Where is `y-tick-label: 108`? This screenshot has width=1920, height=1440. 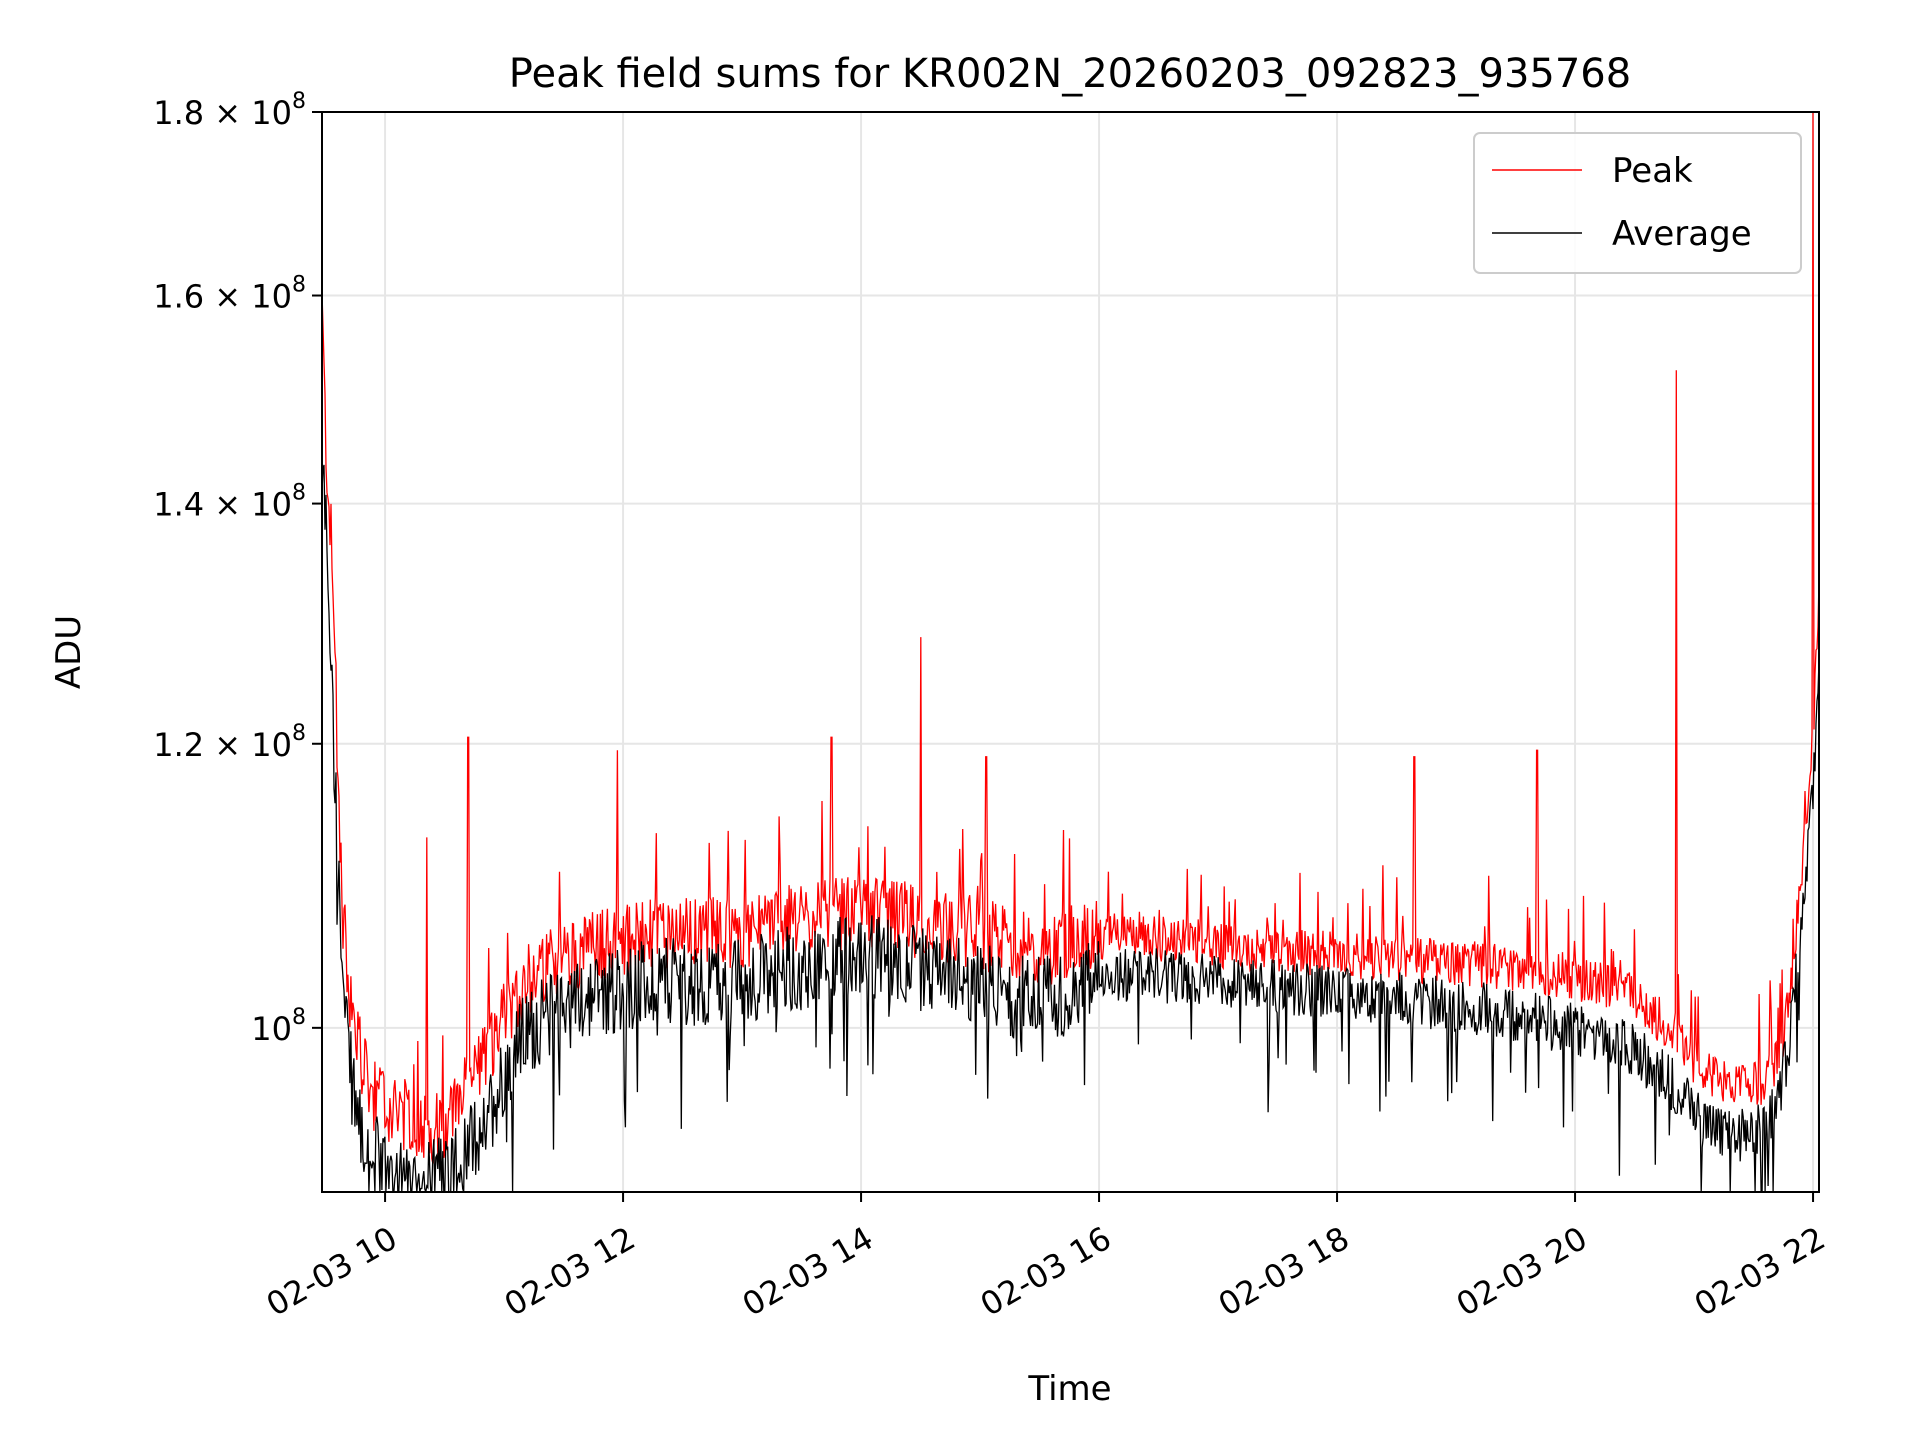 y-tick-label: 108 is located at coordinates (278, 1026).